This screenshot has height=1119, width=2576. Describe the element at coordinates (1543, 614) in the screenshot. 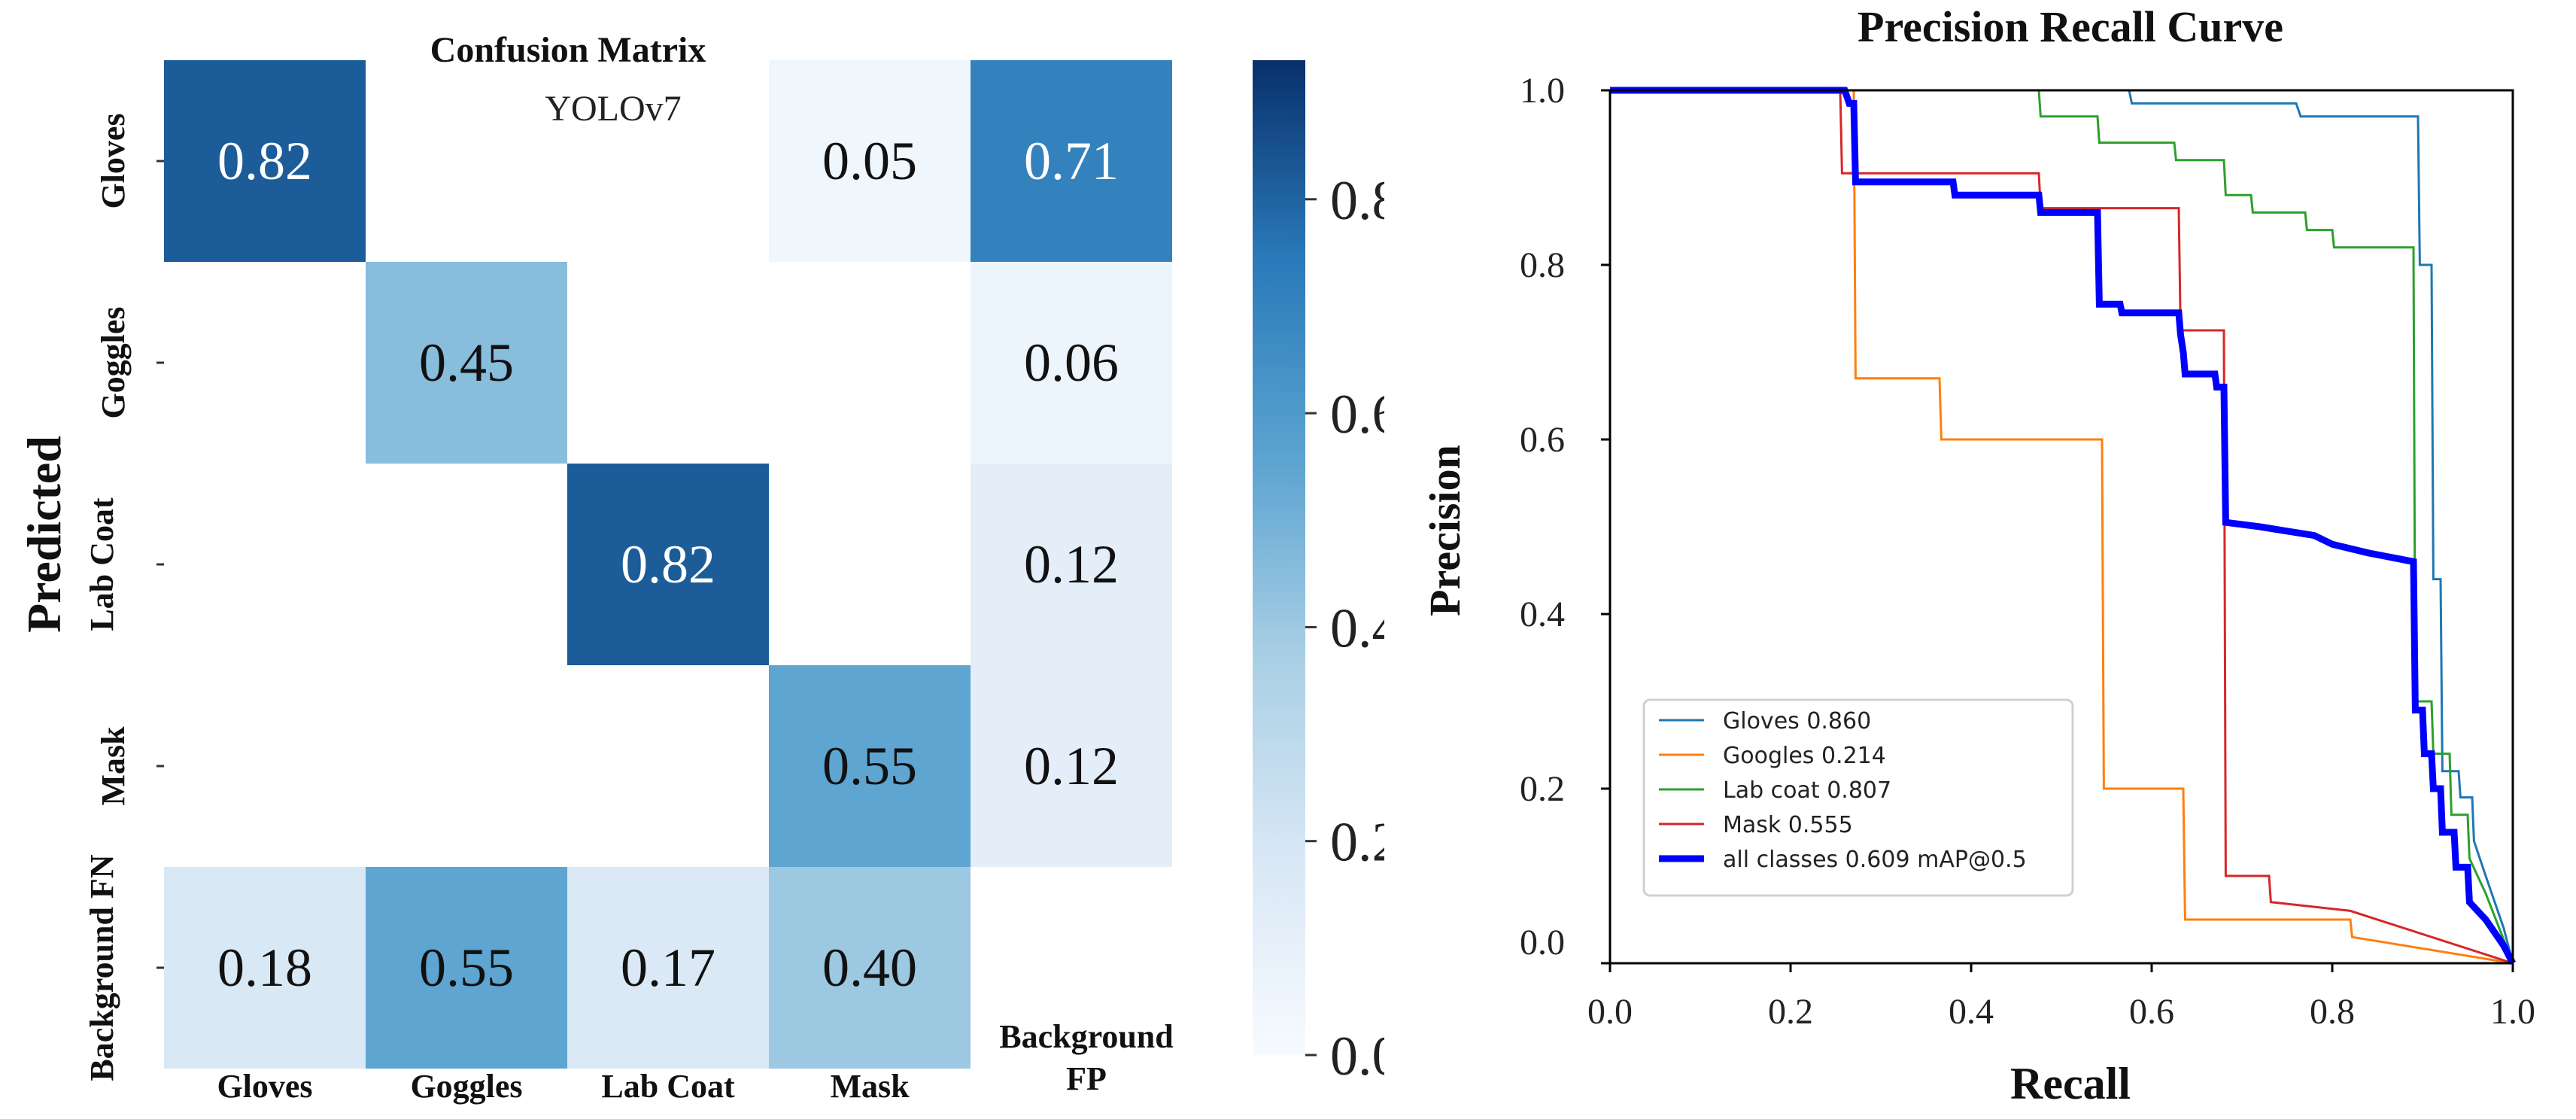

I see `pr-ytick-label: 0.4` at that location.